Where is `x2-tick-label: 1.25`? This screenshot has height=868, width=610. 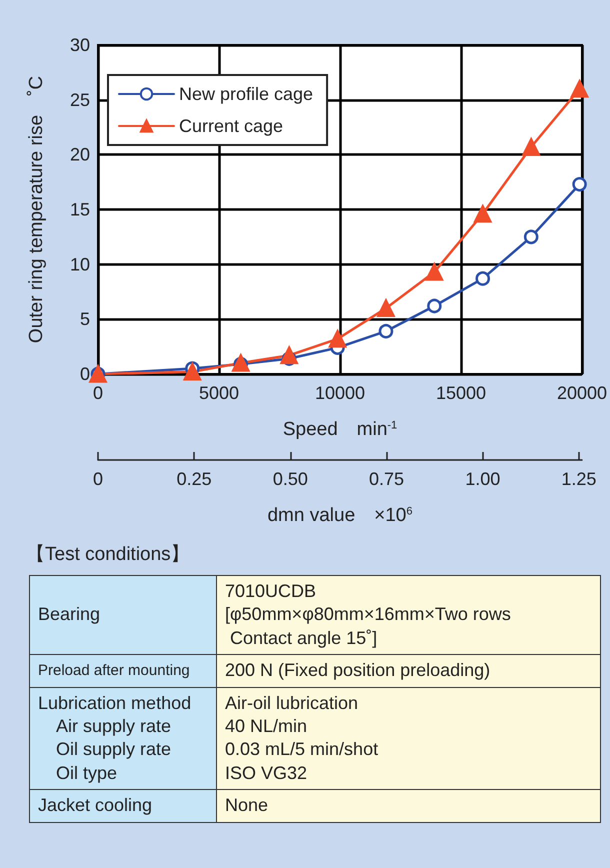
x2-tick-label: 1.25 is located at coordinates (578, 479).